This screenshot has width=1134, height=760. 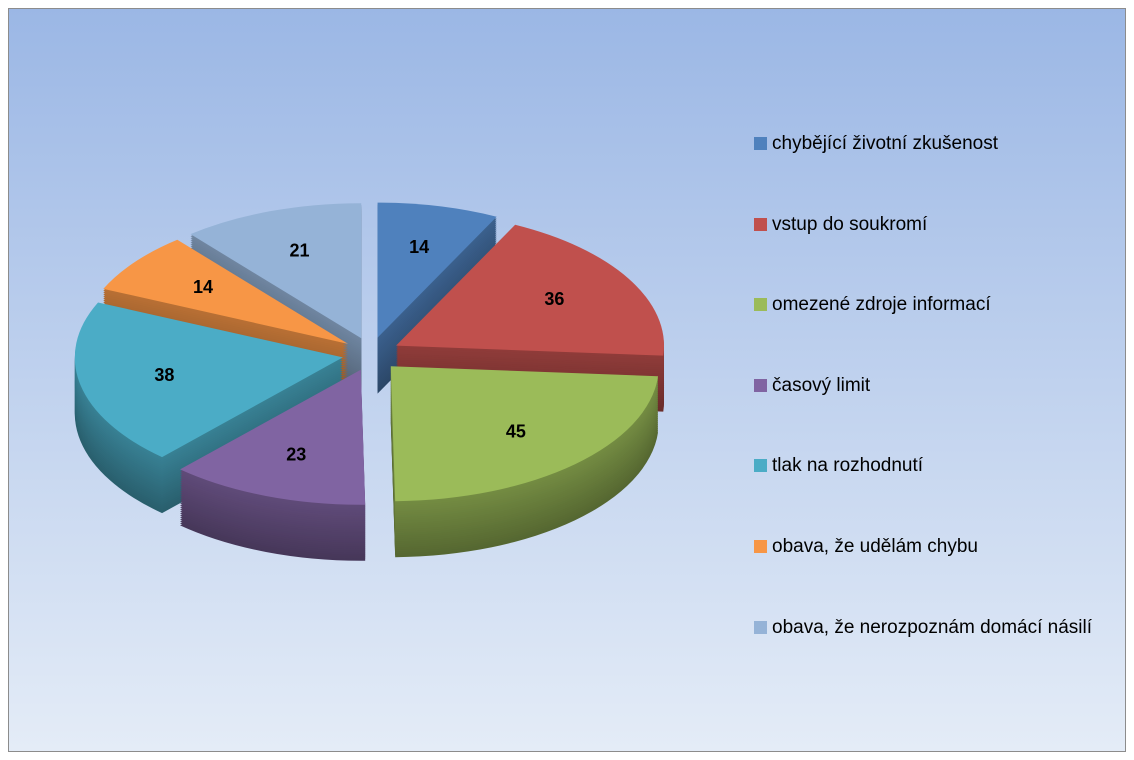 I want to click on legend-label: obava, že nerozpoznám domácí násilí, so click(x=932, y=627).